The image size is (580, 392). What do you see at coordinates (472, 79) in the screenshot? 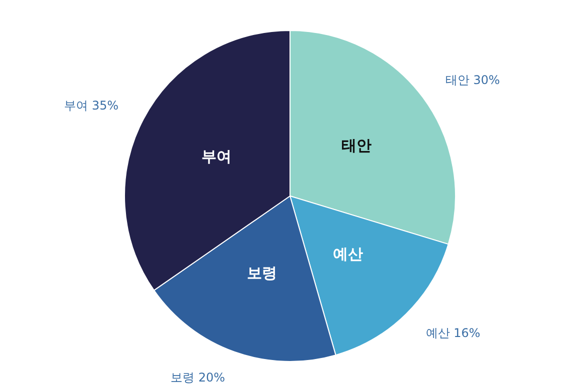
I see `data-label: 태안 30%` at bounding box center [472, 79].